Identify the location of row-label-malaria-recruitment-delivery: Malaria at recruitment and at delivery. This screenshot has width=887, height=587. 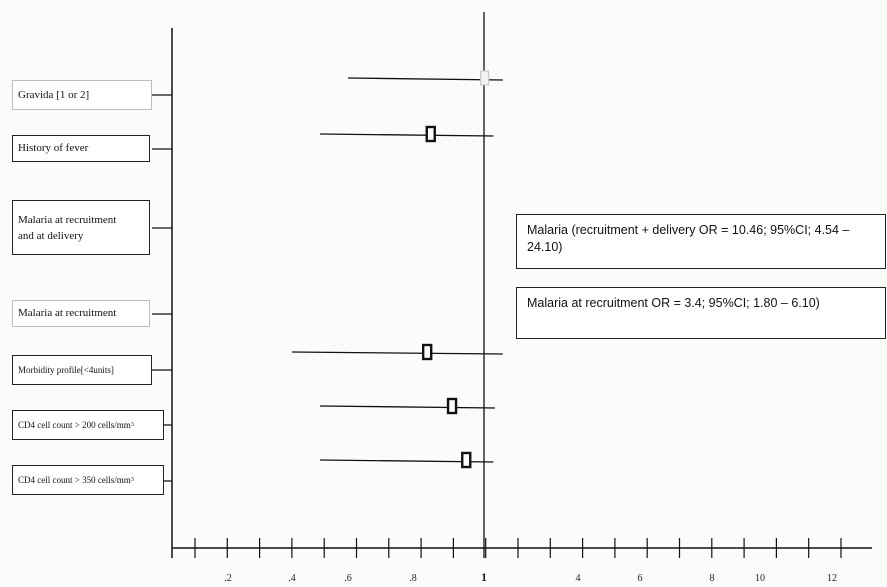
(81, 227).